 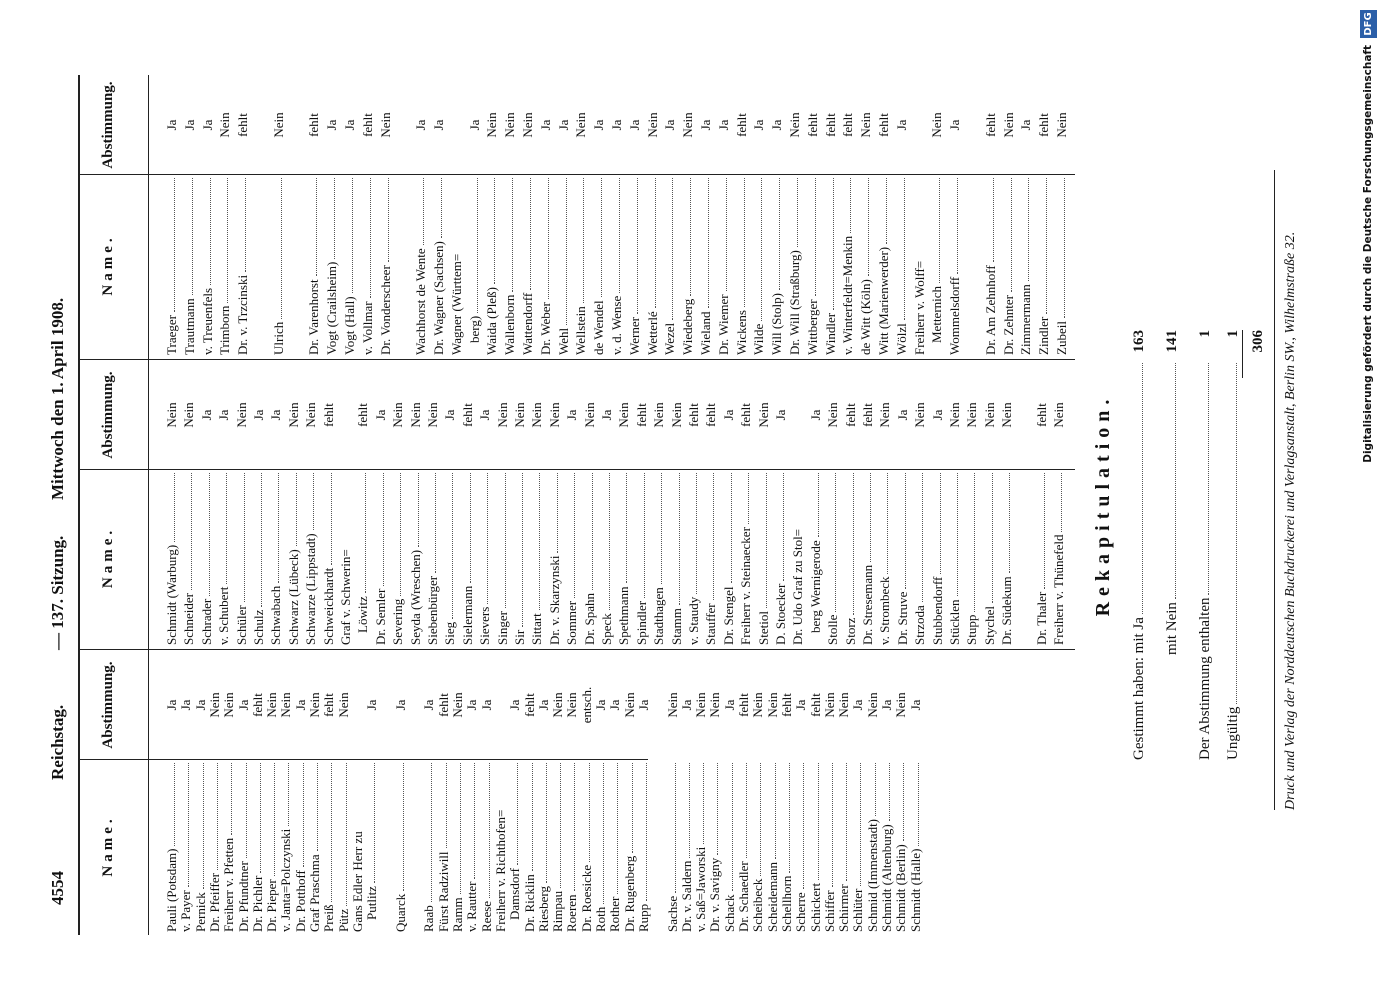 I want to click on name-cell: v. d. Wense, so click(x=617, y=265).